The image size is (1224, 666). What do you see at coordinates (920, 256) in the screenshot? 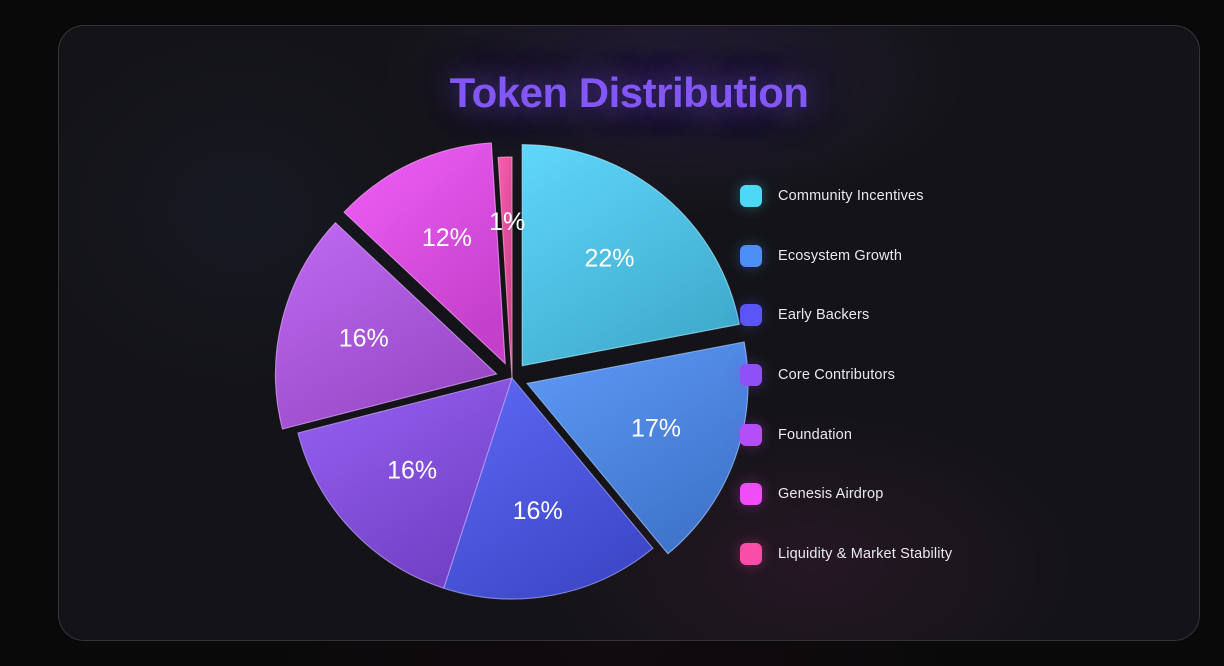
I see `legend-item: Ecosystem Growth` at bounding box center [920, 256].